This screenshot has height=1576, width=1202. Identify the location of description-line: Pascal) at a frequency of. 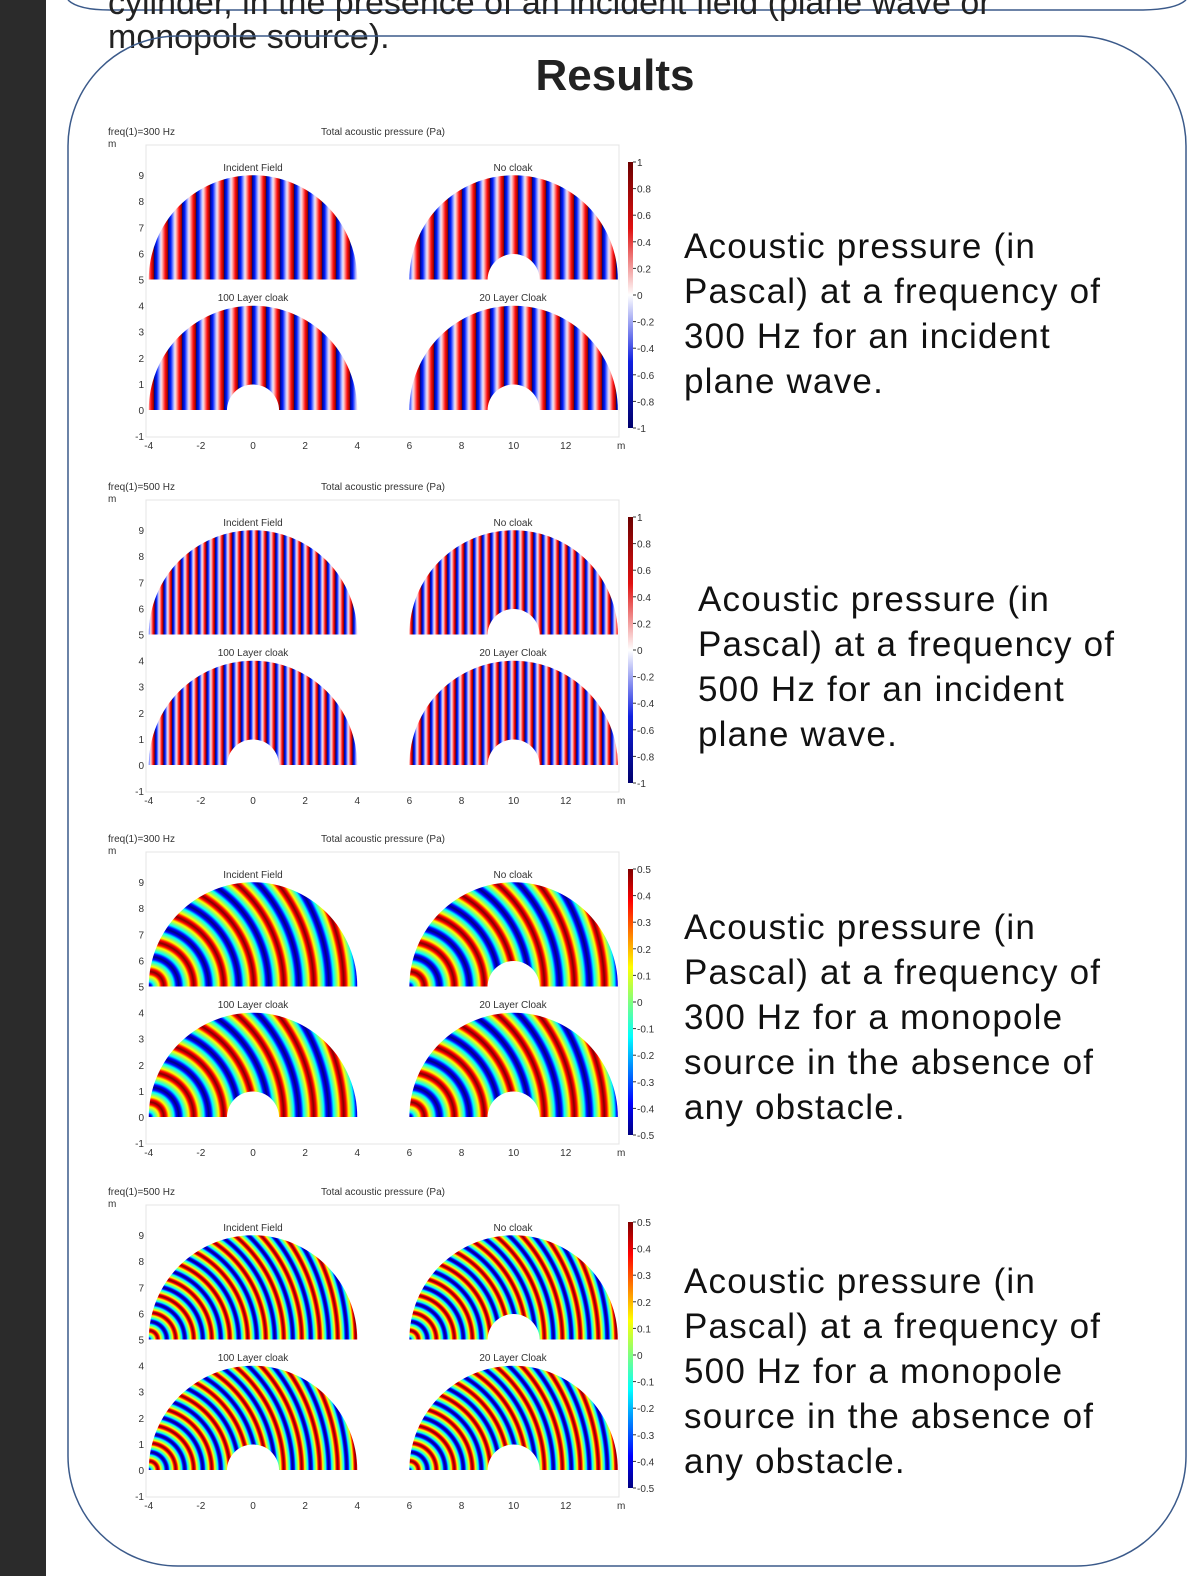
(892, 291).